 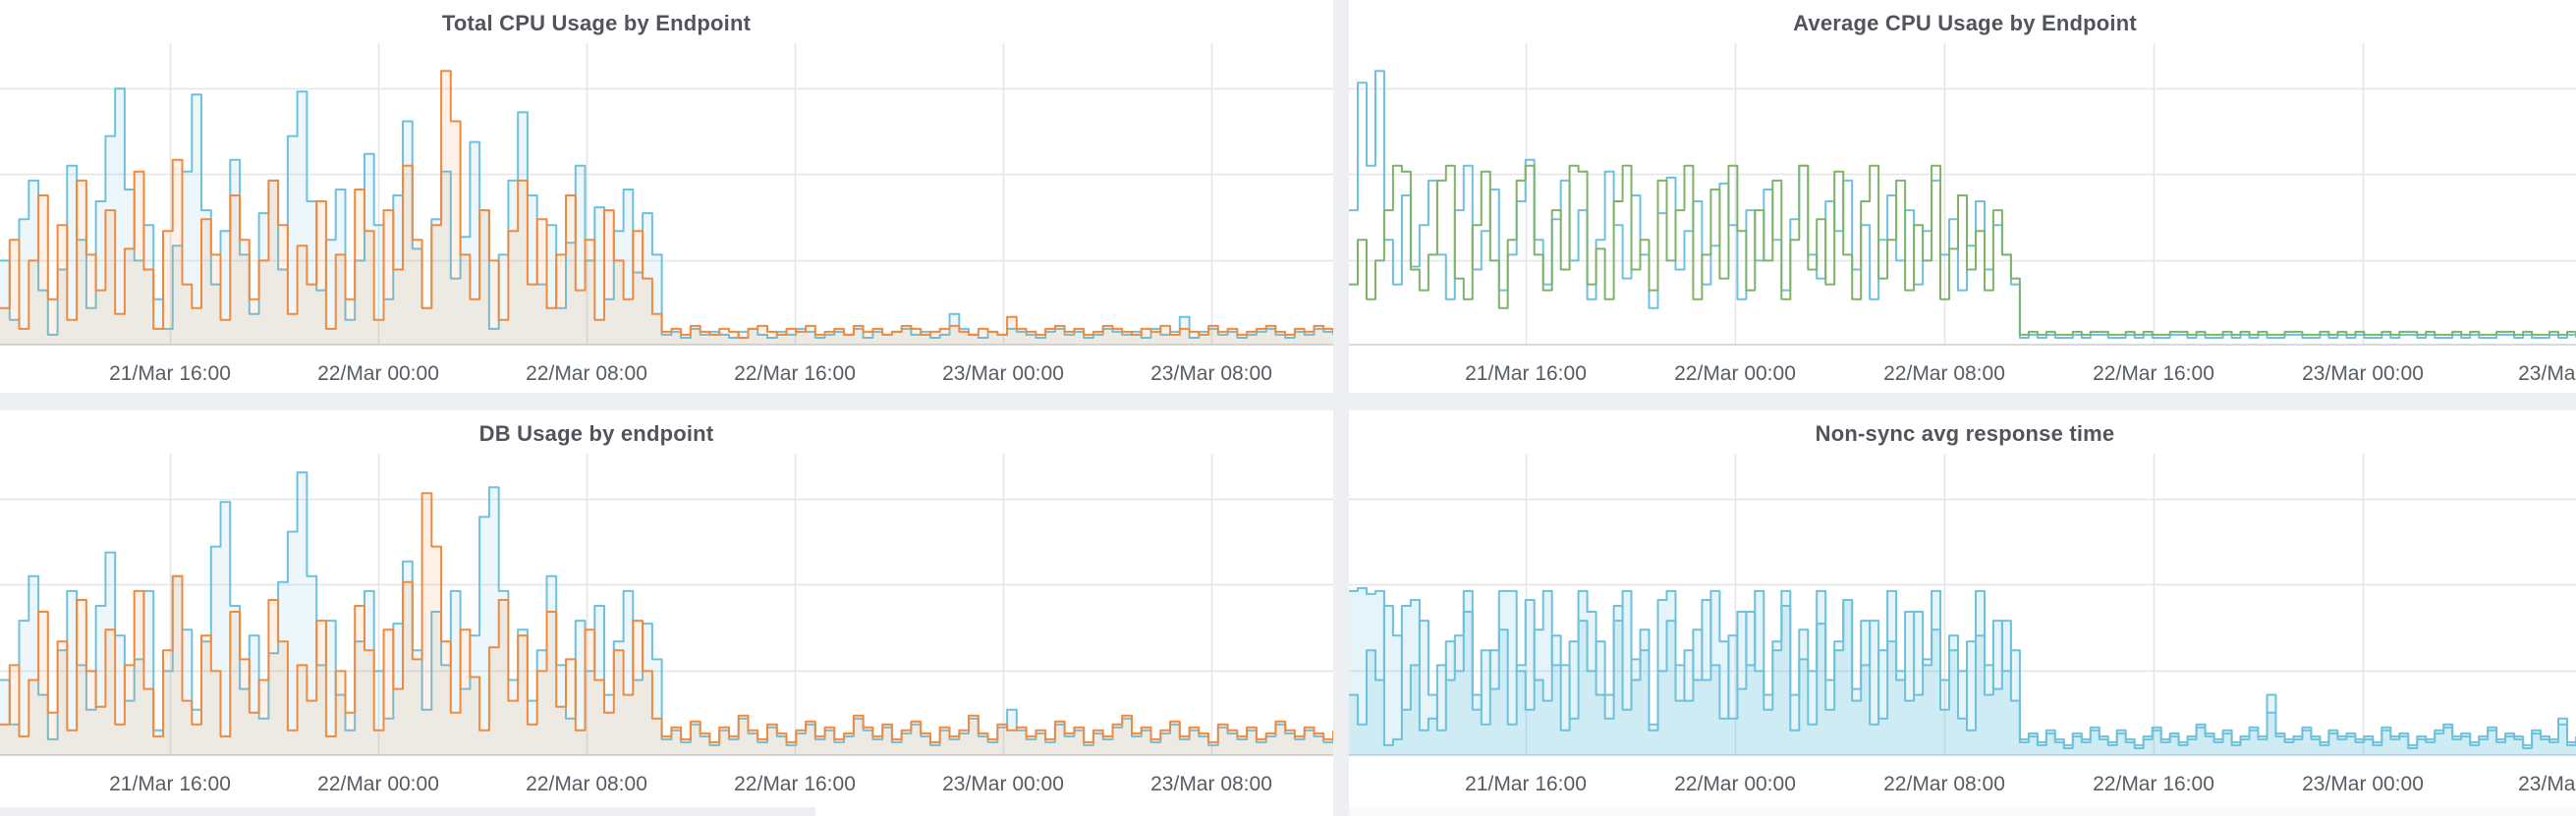 I want to click on next-row-gap, so click(x=407, y=811).